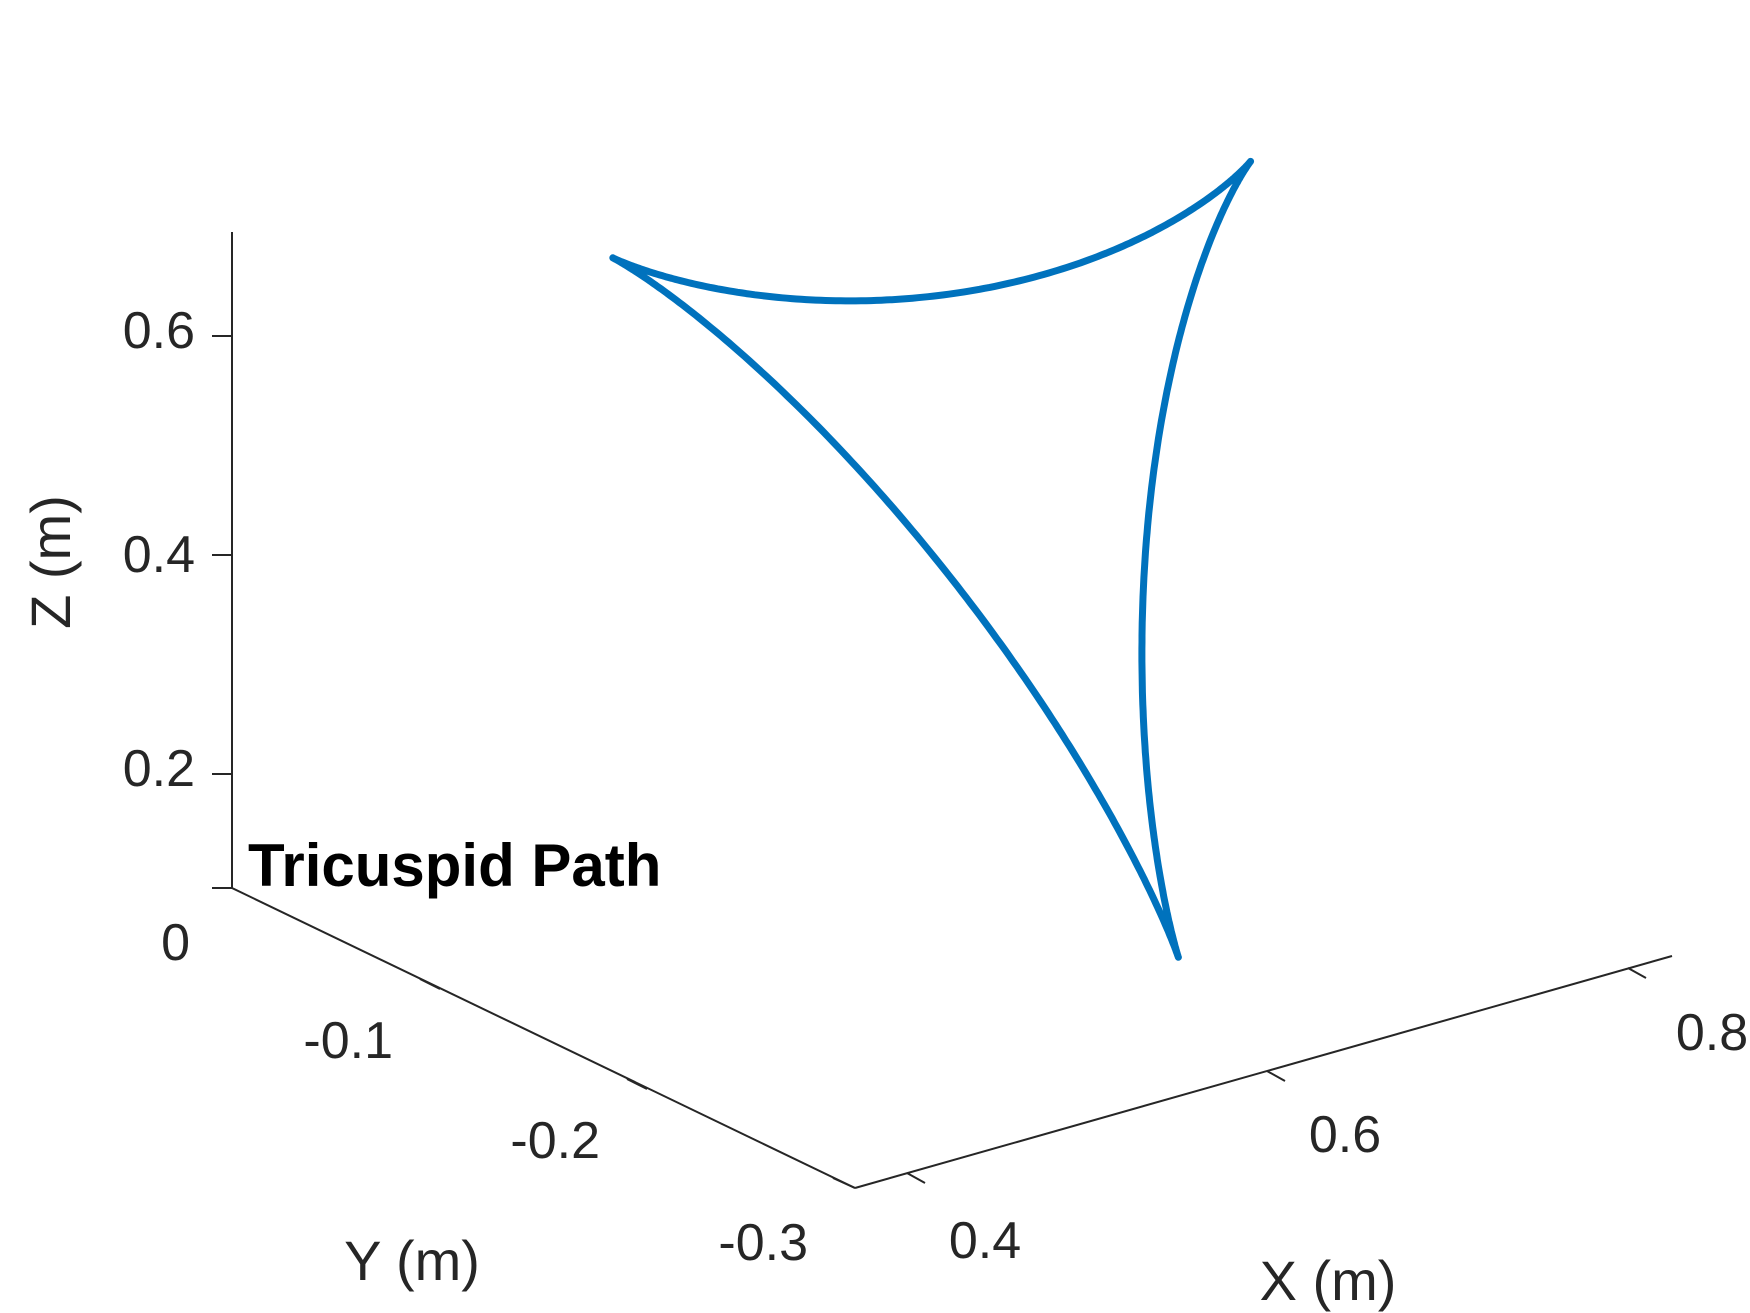 The image size is (1750, 1313). Describe the element at coordinates (1712, 1033) in the screenshot. I see `x-tick-label: 0.8` at that location.